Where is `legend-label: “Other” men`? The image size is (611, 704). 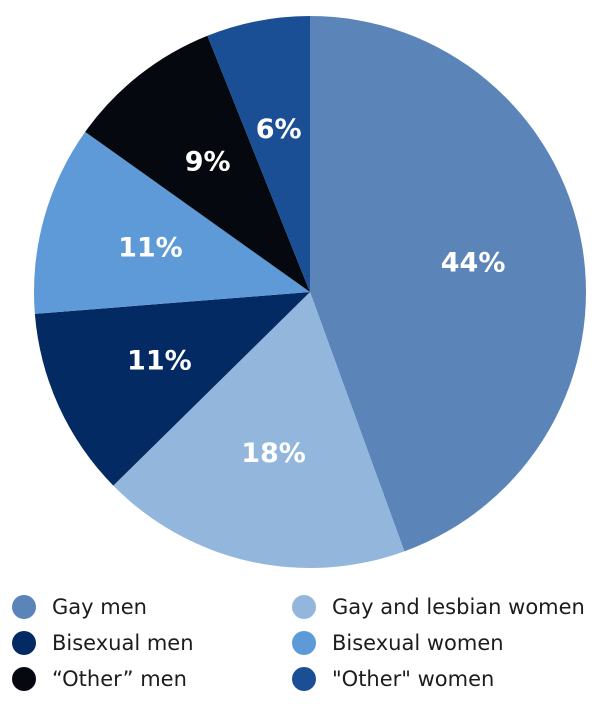
legend-label: “Other” men is located at coordinates (119, 679).